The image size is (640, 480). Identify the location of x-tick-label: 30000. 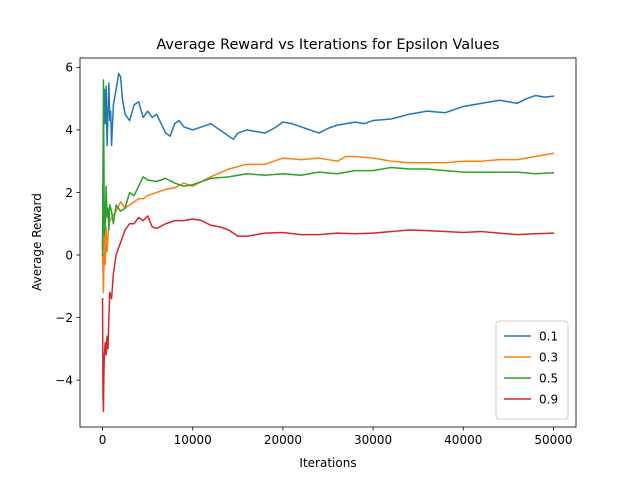
(373, 440).